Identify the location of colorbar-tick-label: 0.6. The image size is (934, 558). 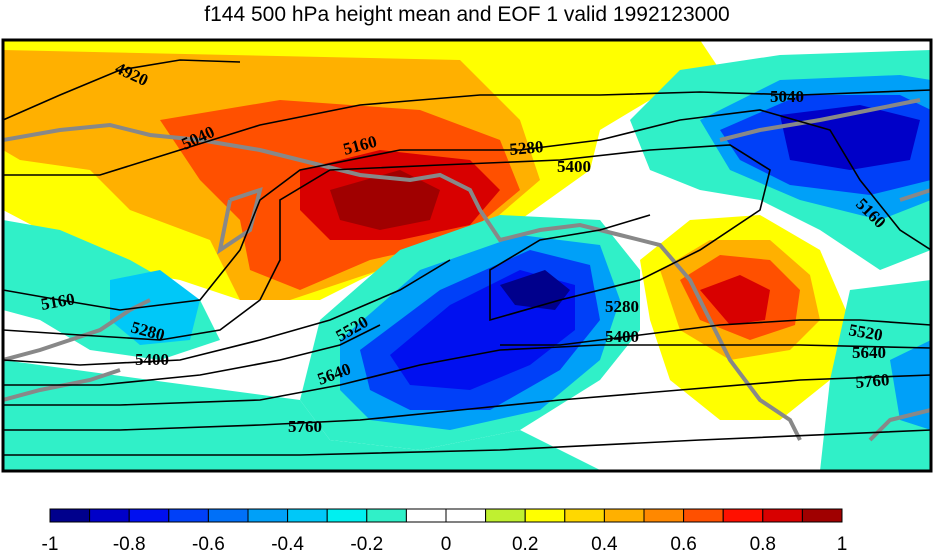
(683, 544).